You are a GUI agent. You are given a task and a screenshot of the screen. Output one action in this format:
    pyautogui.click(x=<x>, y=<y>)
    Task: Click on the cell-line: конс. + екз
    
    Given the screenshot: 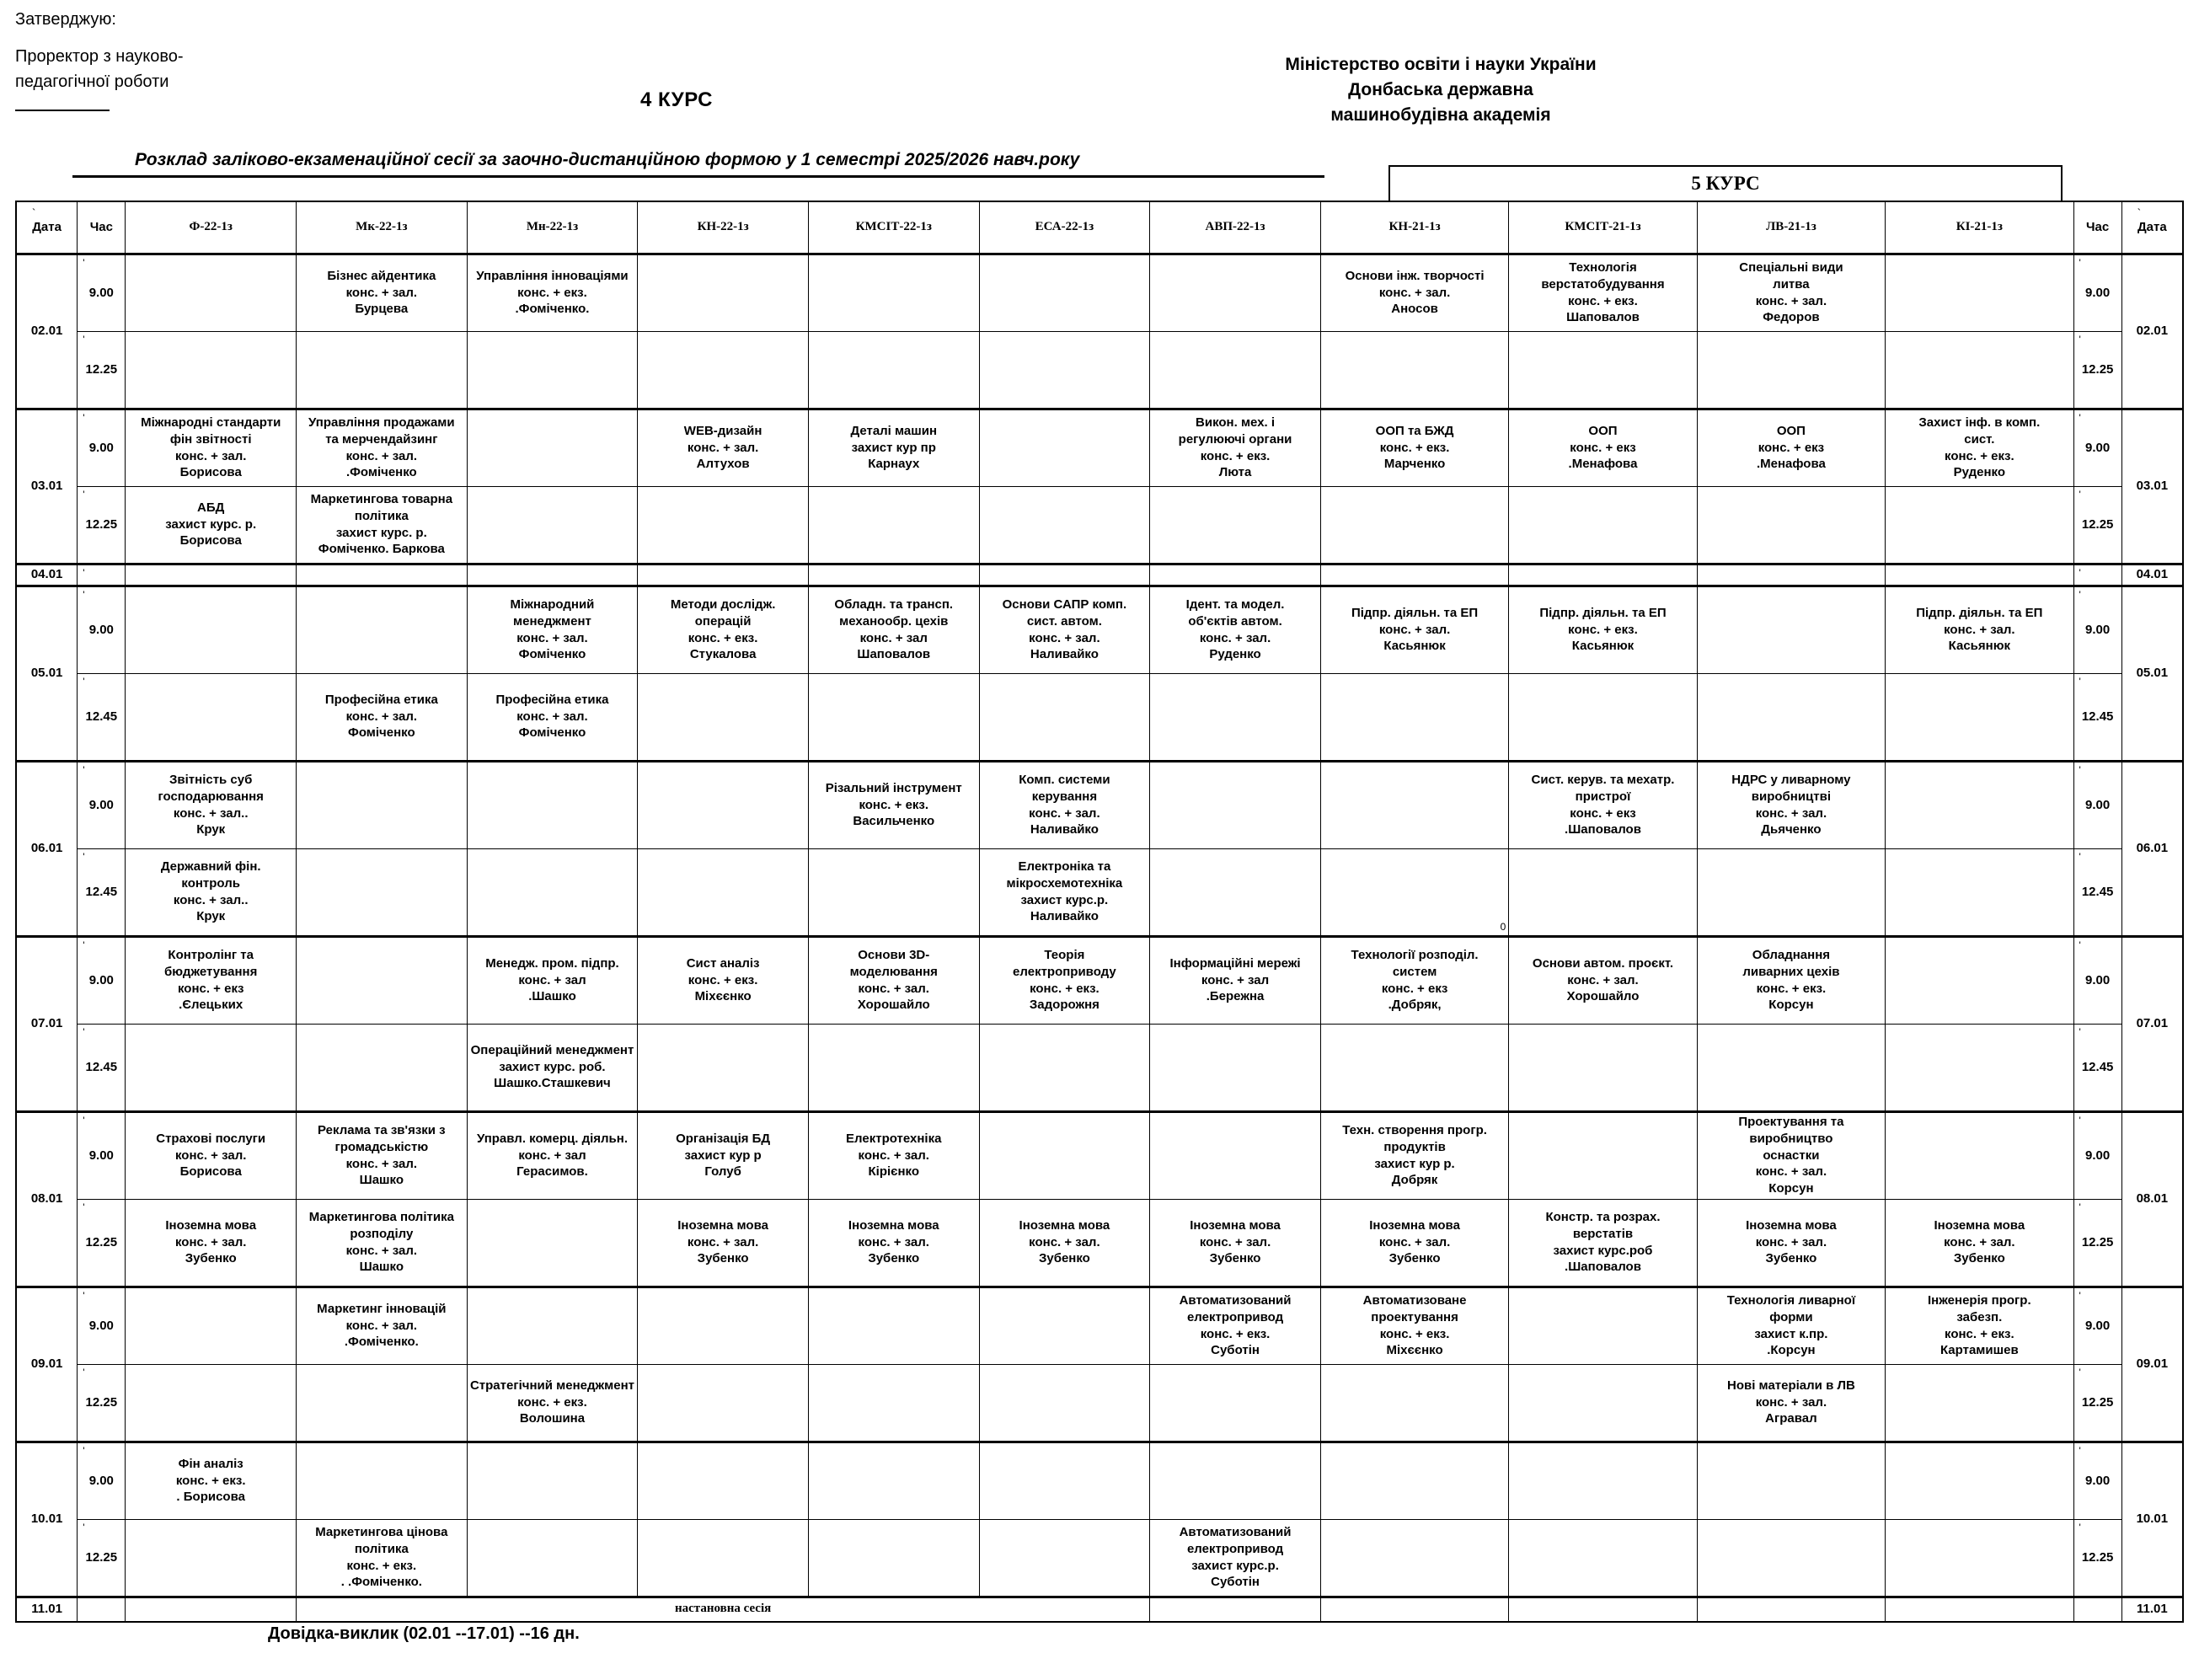 What is the action you would take?
    pyautogui.click(x=210, y=988)
    